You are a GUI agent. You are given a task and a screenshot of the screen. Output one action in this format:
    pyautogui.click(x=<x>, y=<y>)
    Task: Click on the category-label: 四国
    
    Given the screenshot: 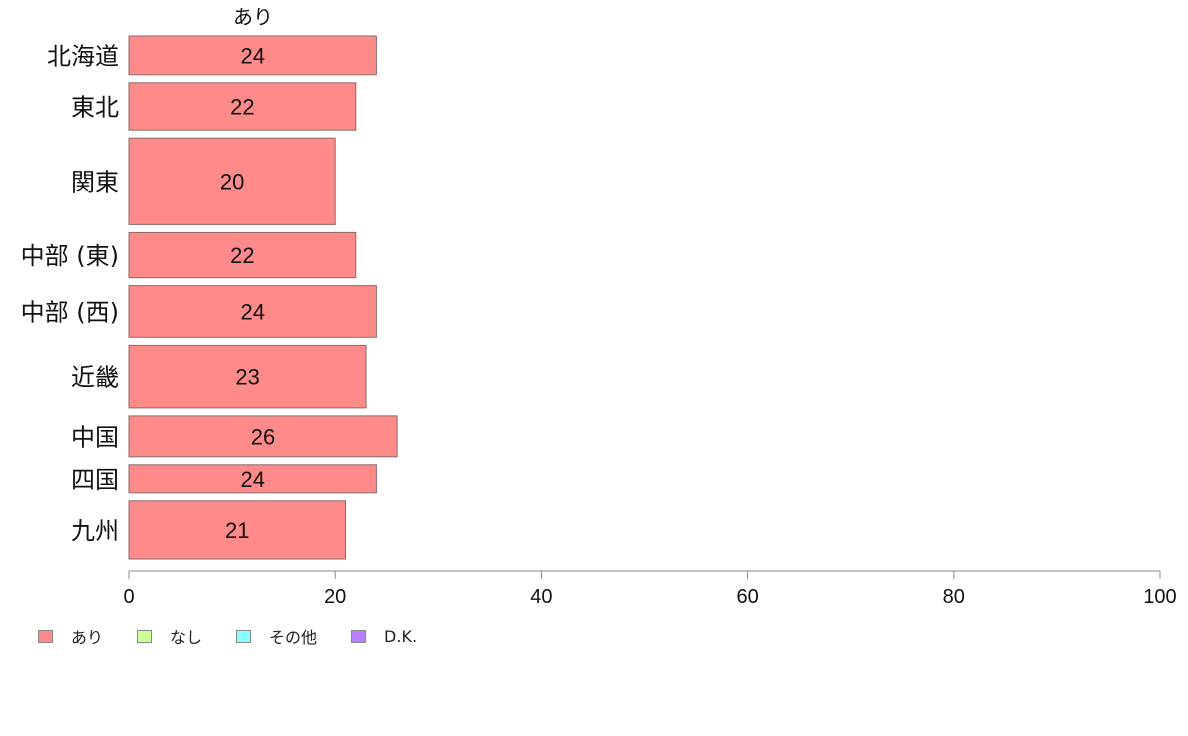 What is the action you would take?
    pyautogui.click(x=95, y=480)
    